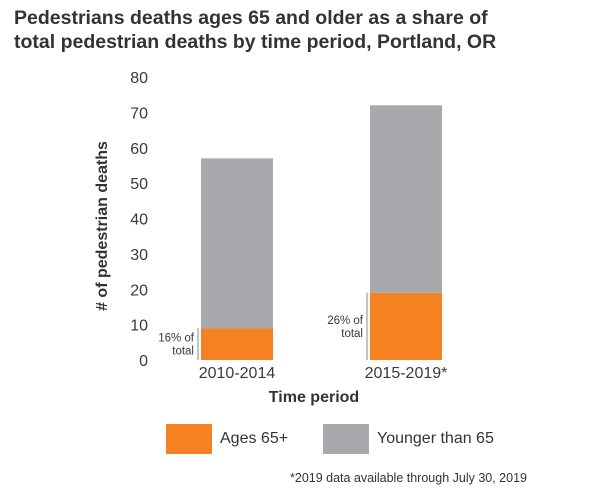 This screenshot has width=589, height=499. Describe the element at coordinates (139, 326) in the screenshot. I see `y-tick-label: 10` at that location.